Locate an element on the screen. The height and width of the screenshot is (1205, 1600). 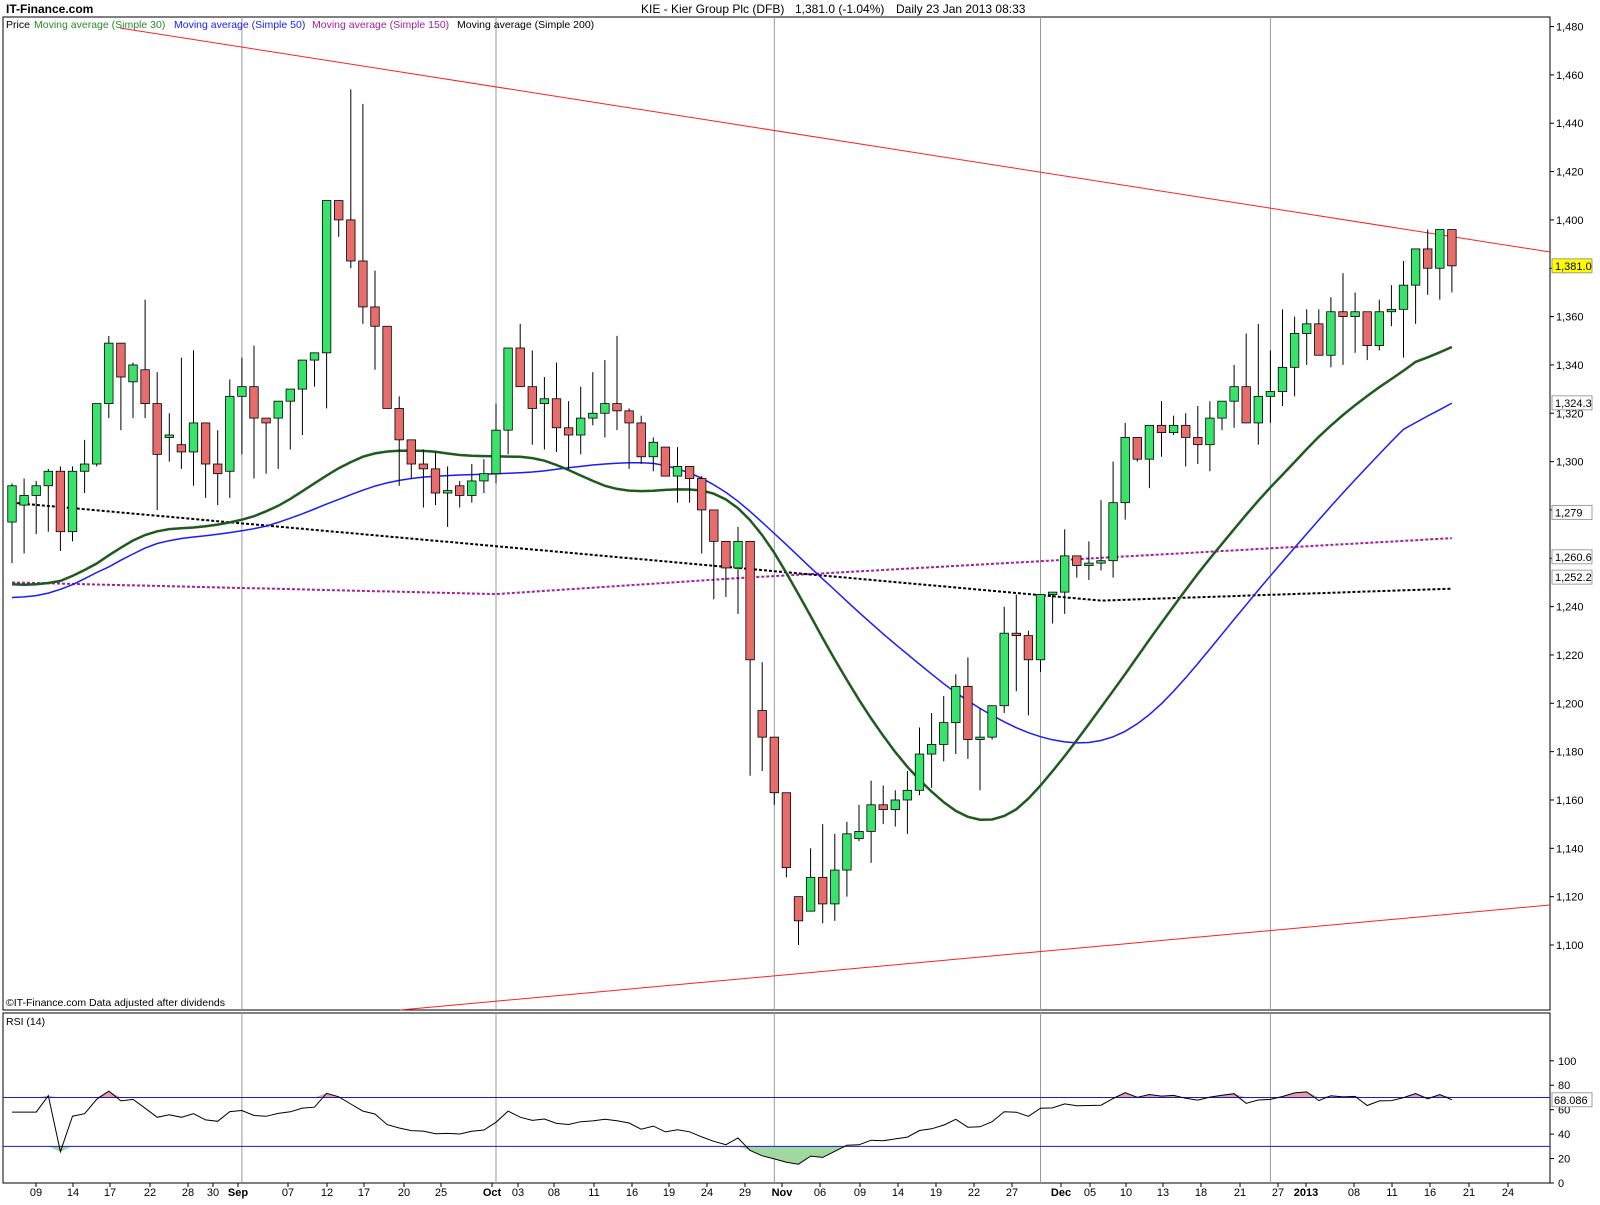
period-date: Daily 23 Jan 2013 08:33 is located at coordinates (961, 9).